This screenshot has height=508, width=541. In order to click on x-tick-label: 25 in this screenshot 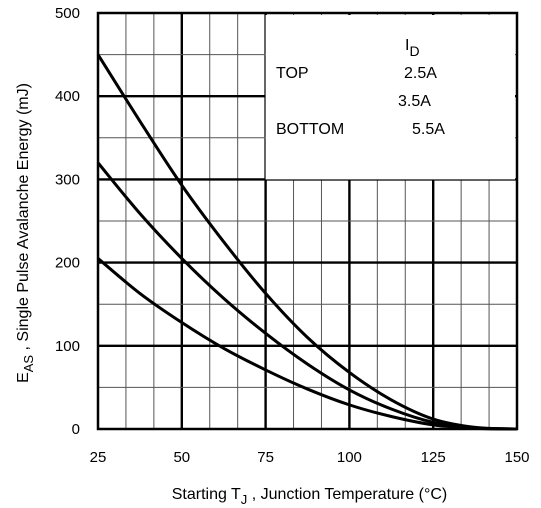, I will do `click(98, 457)`.